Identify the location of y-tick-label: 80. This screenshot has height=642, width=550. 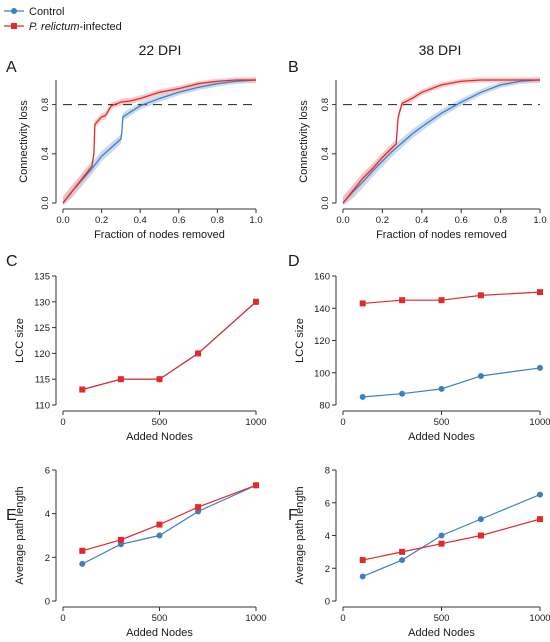
(324, 406).